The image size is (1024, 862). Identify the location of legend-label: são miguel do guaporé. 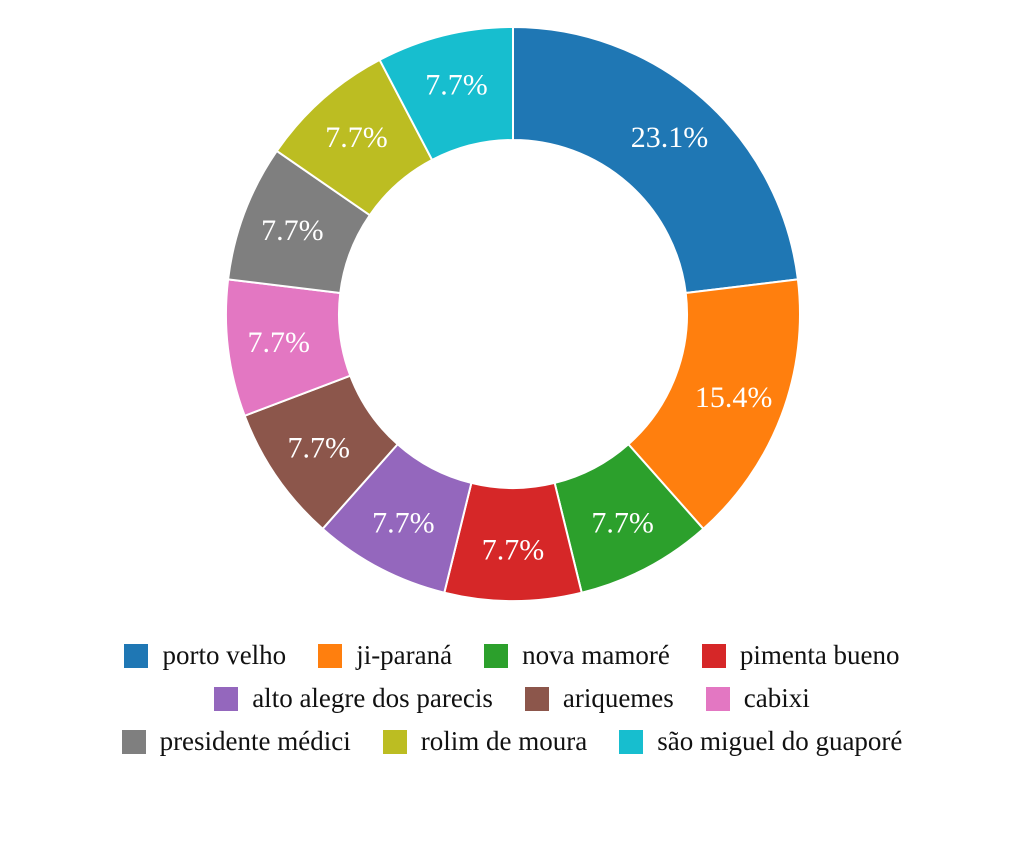
(780, 741).